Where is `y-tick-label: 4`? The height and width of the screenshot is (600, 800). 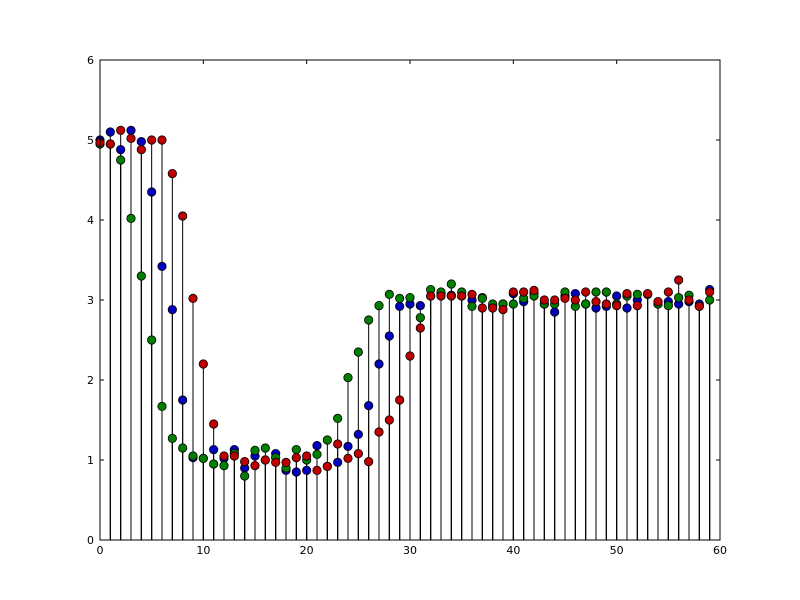 y-tick-label: 4 is located at coordinates (90, 220).